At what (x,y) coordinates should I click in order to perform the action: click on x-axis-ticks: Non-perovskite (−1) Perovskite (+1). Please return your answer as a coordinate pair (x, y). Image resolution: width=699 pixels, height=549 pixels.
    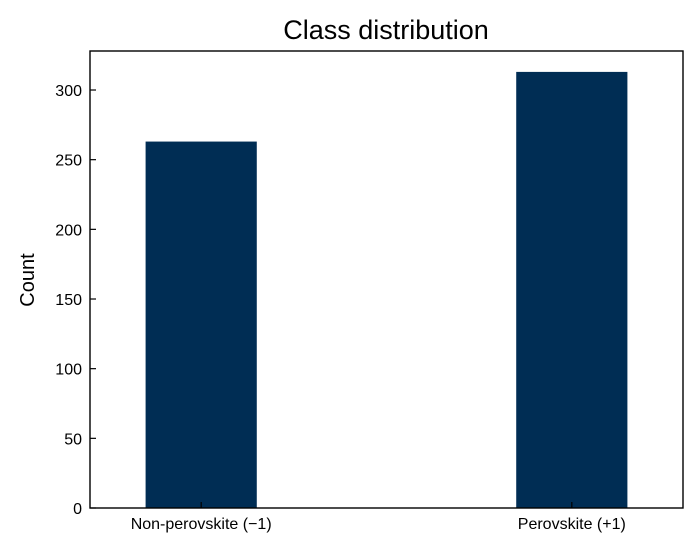
    Looking at the image, I should click on (378, 517).